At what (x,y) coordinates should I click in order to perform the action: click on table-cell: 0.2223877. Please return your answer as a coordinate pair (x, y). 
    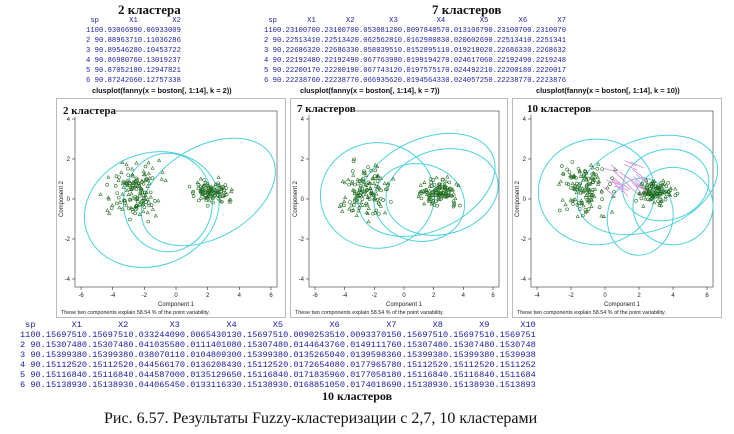
    Looking at the image, I should click on (508, 81).